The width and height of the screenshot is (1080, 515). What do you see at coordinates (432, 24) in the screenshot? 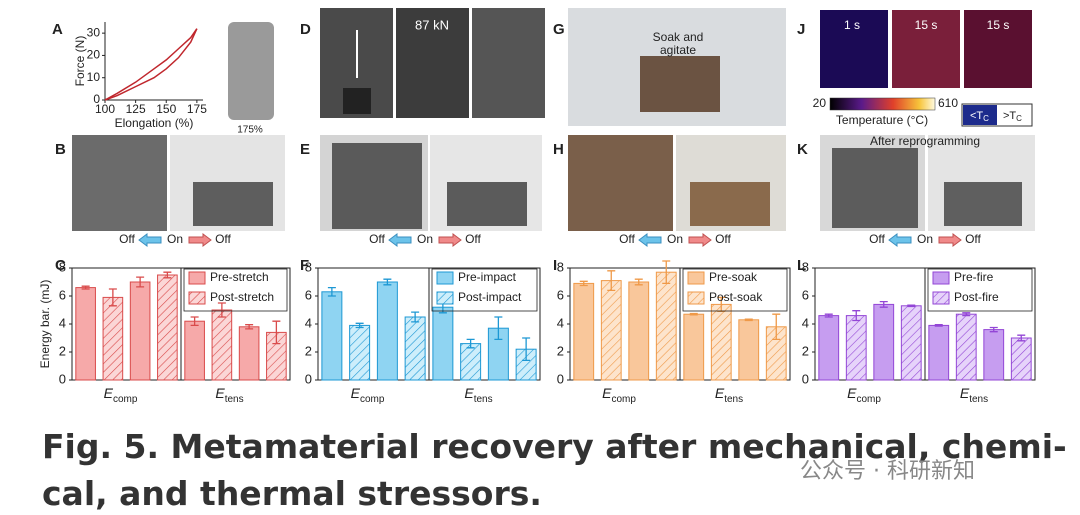
I see `force-label: 87 kN` at bounding box center [432, 24].